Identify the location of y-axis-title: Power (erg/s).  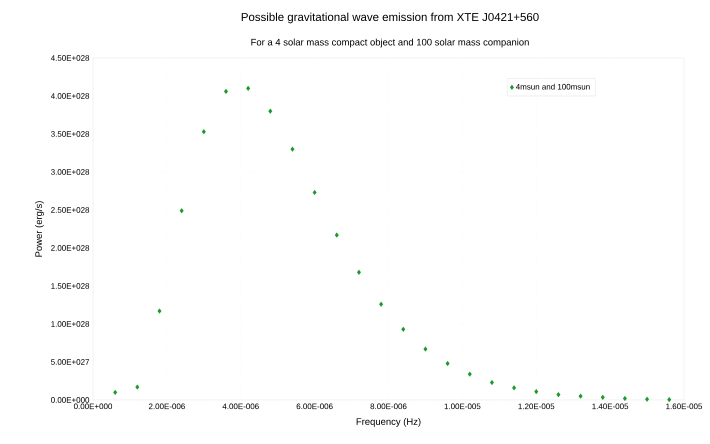
(39, 229).